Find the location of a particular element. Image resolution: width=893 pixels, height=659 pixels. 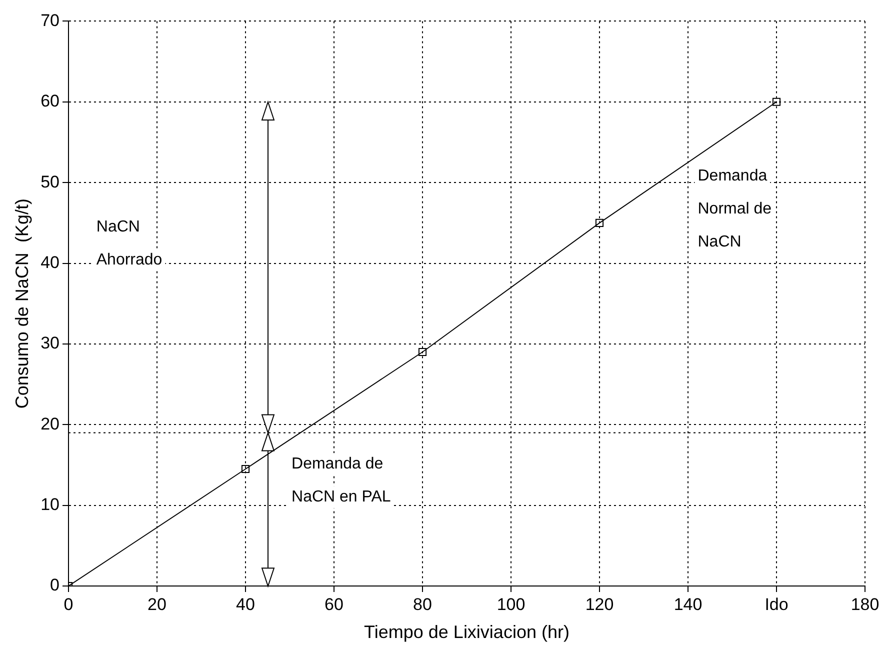

y-tick-label: 30 is located at coordinates (50, 343).